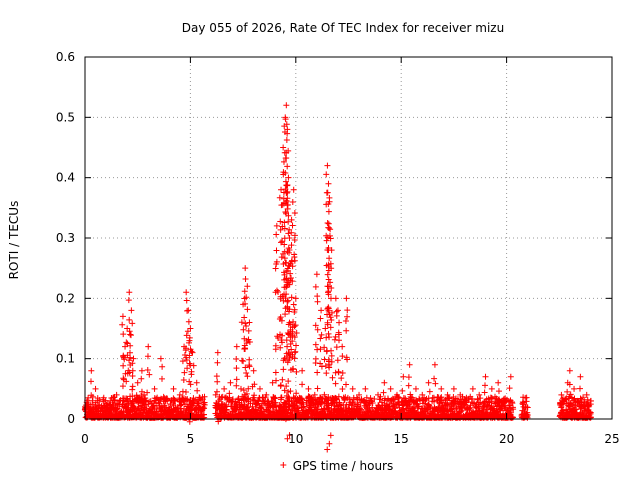 The image size is (640, 480). Describe the element at coordinates (65, 298) in the screenshot. I see `y-tick-label: 0.2` at that location.